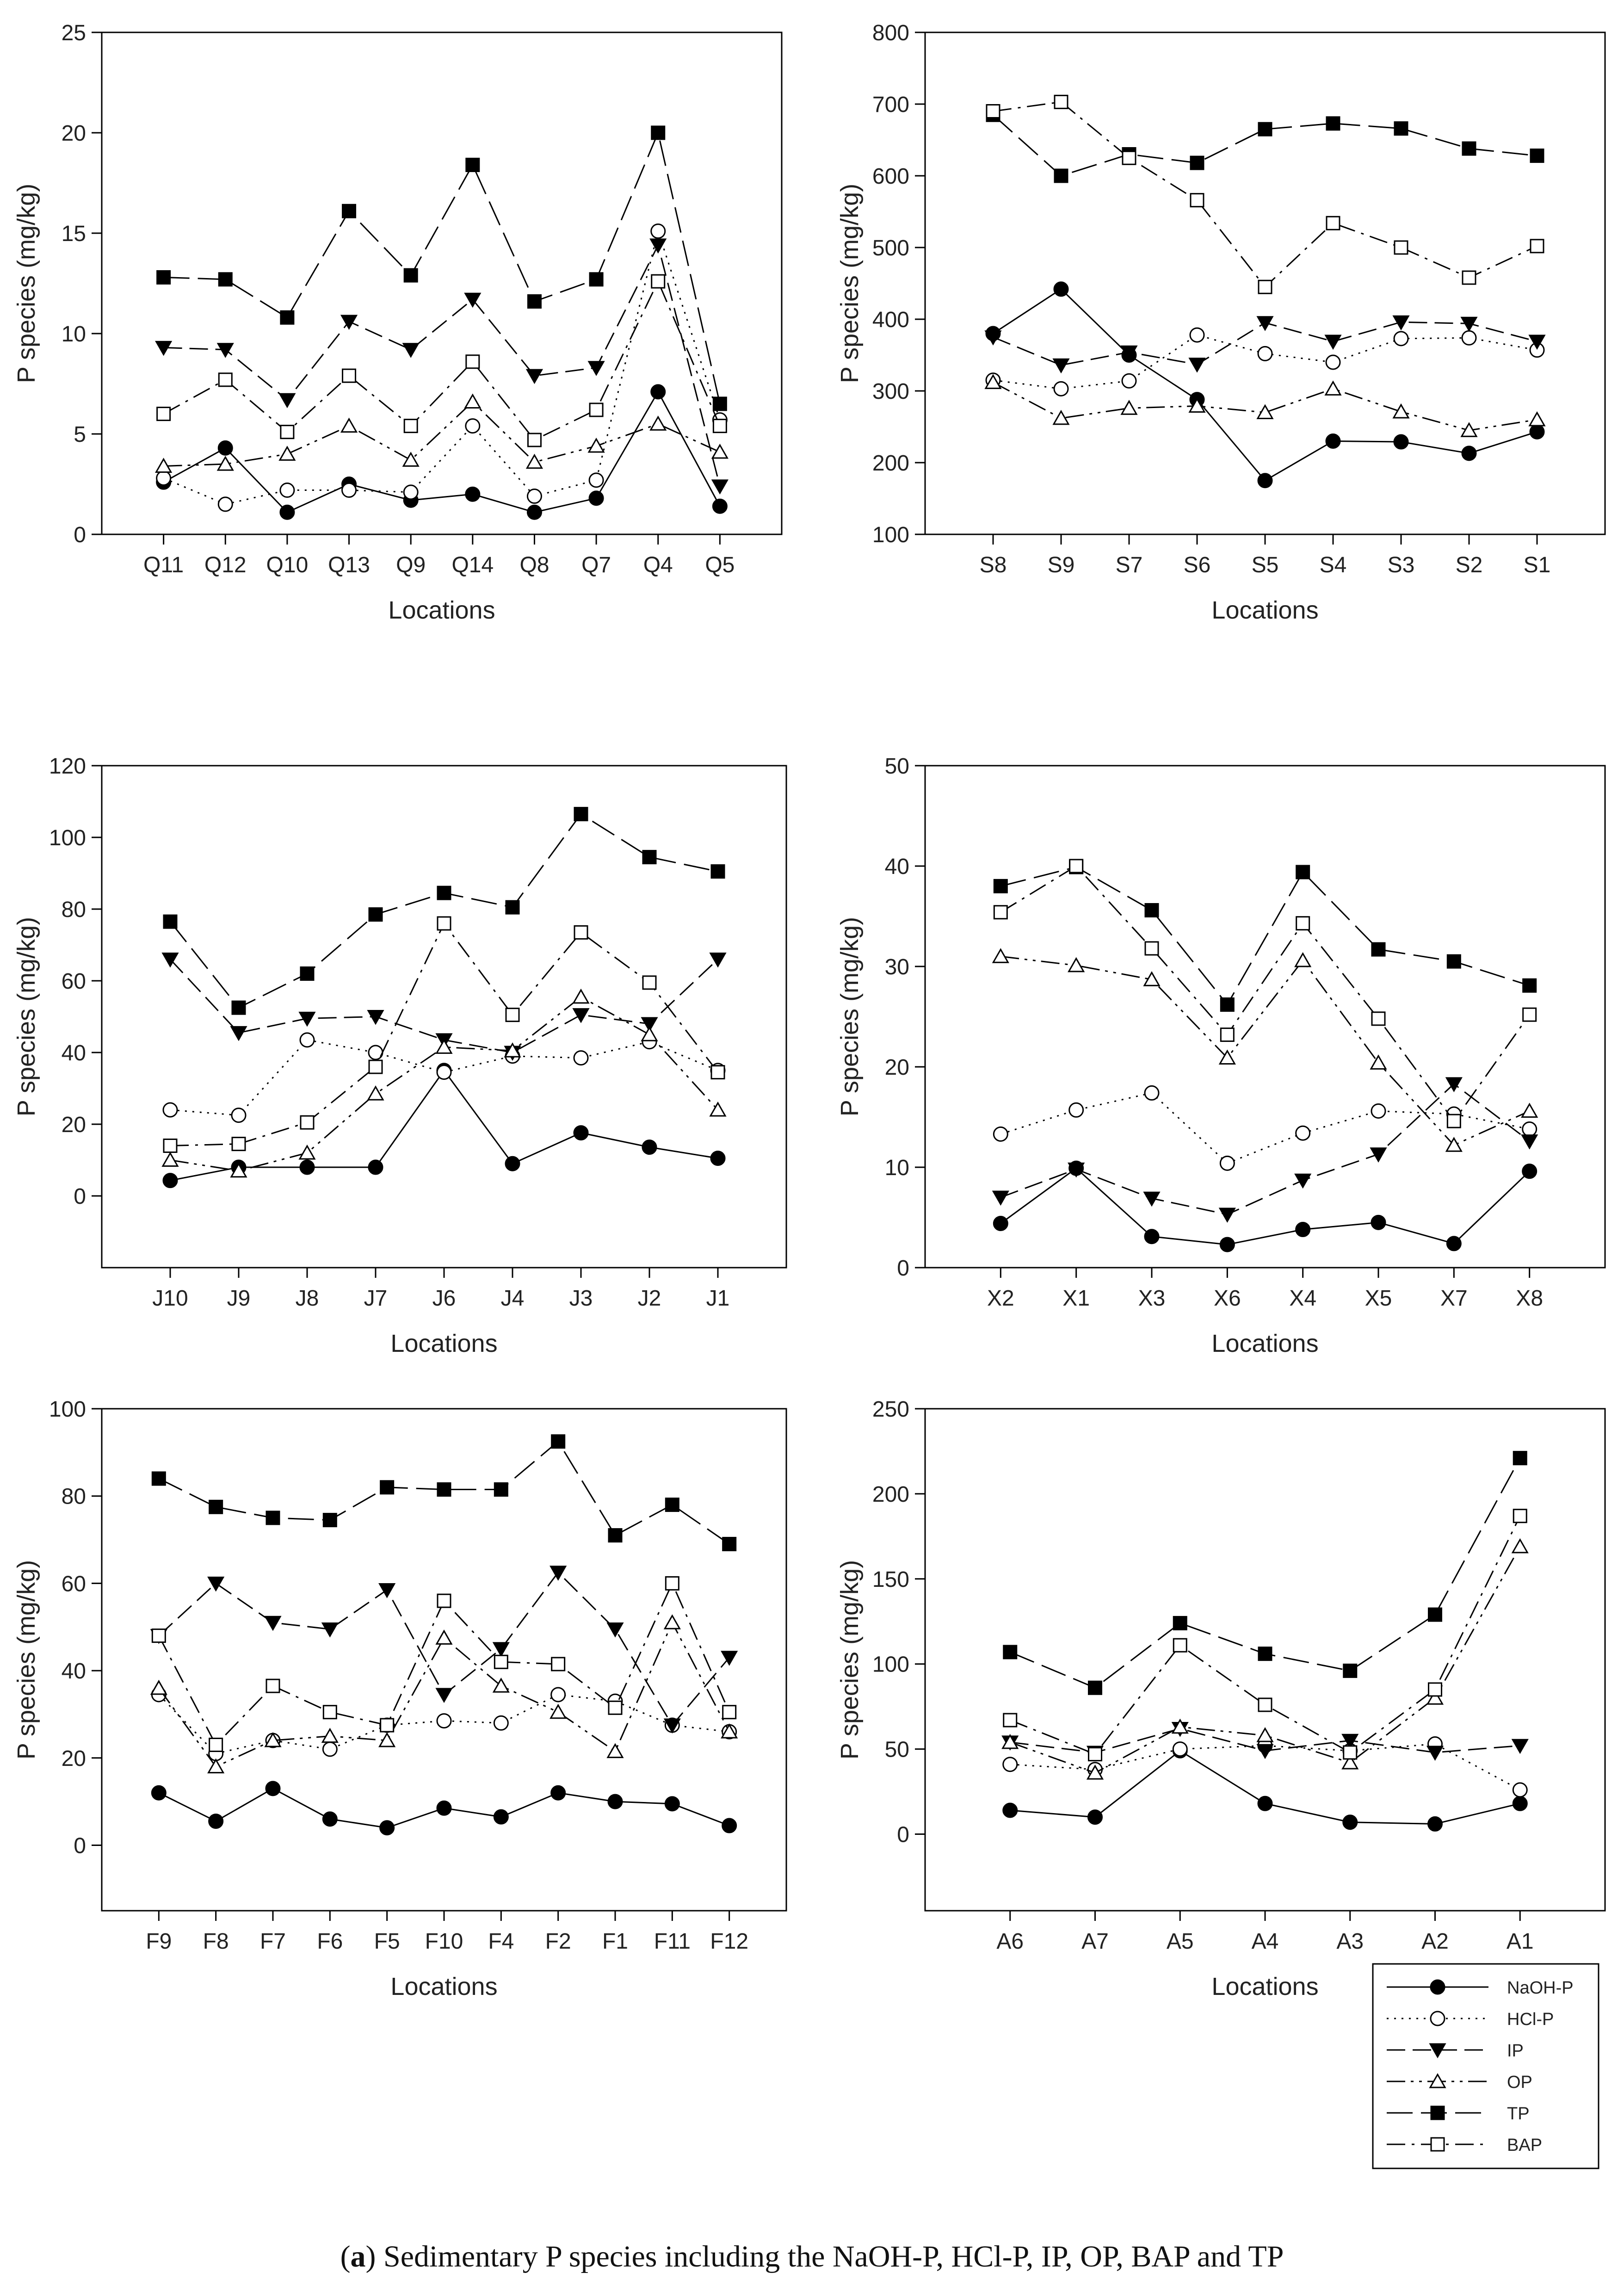 The image size is (1624, 2291). Describe the element at coordinates (1264, 1343) in the screenshot. I see `panel-x-x-axis-label: Locations` at that location.